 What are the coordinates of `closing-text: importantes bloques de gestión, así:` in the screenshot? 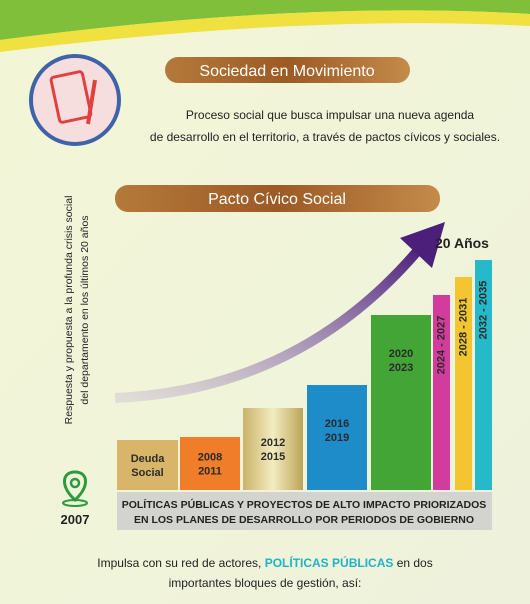 It's located at (265, 583).